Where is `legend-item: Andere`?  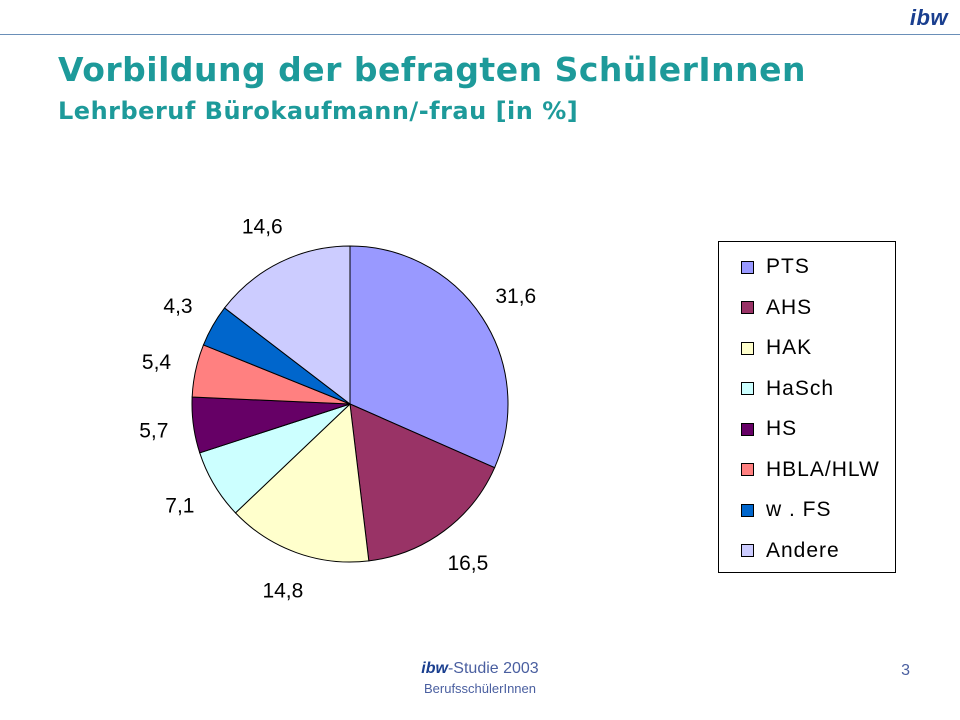
legend-item: Andere is located at coordinates (790, 551).